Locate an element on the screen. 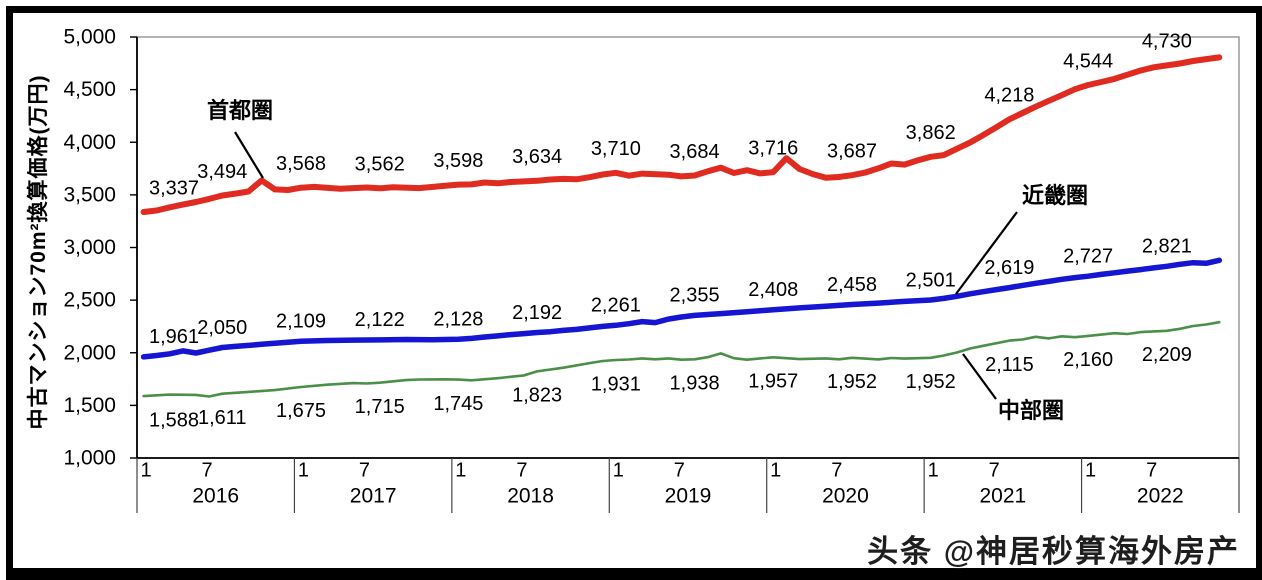 Image resolution: width=1262 pixels, height=580 pixels. data-label-shutoken: 3,716 is located at coordinates (773, 148).